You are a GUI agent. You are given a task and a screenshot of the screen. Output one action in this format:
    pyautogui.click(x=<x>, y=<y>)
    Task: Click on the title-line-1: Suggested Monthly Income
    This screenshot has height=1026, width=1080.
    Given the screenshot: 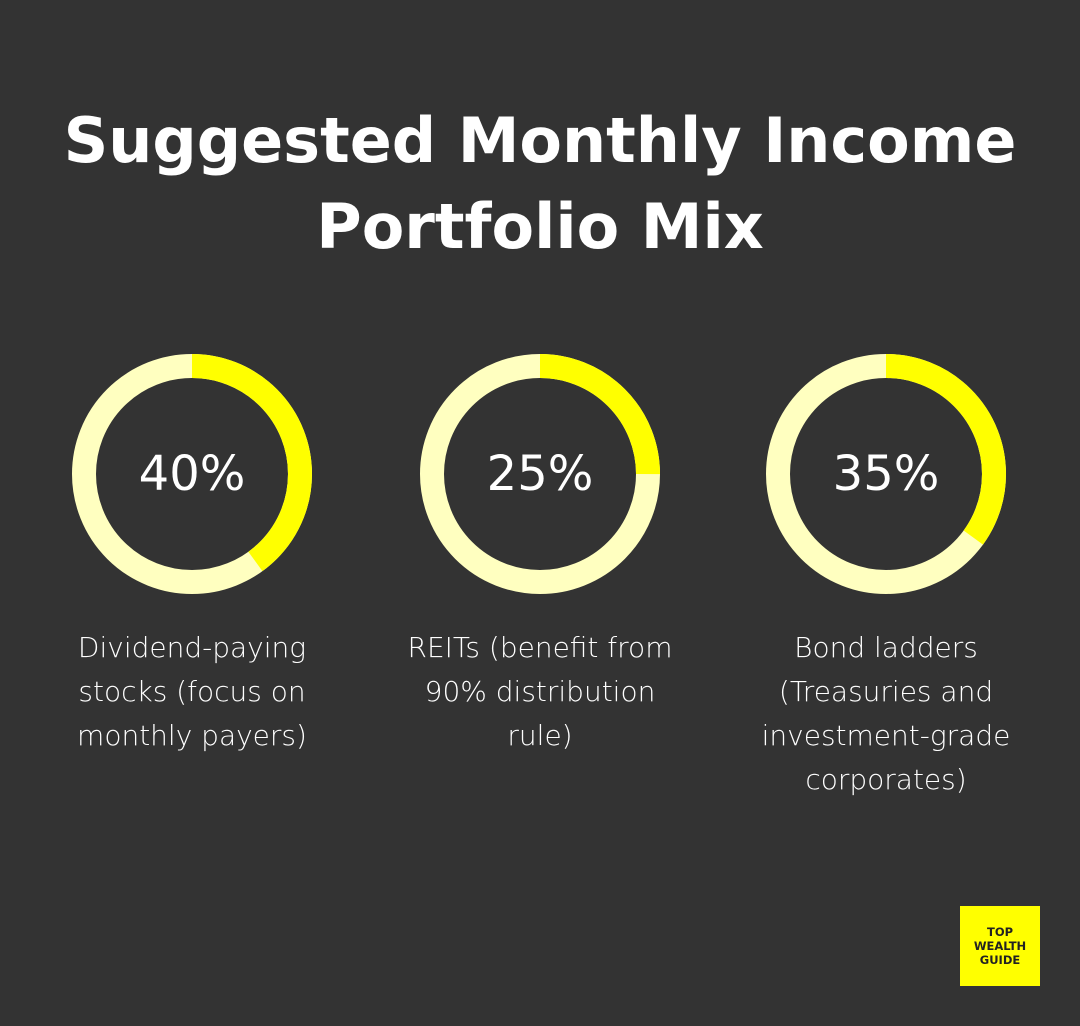 What is the action you would take?
    pyautogui.click(x=540, y=140)
    